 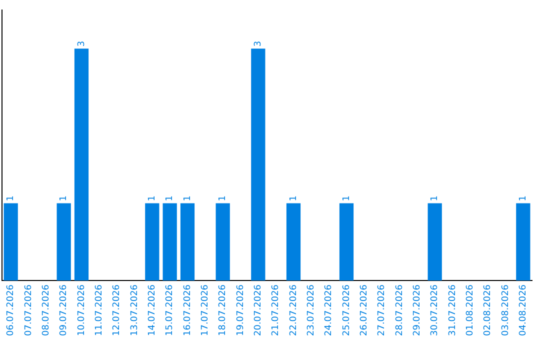 I want to click on x-tick-label: 07.07.2026, so click(x=29, y=310).